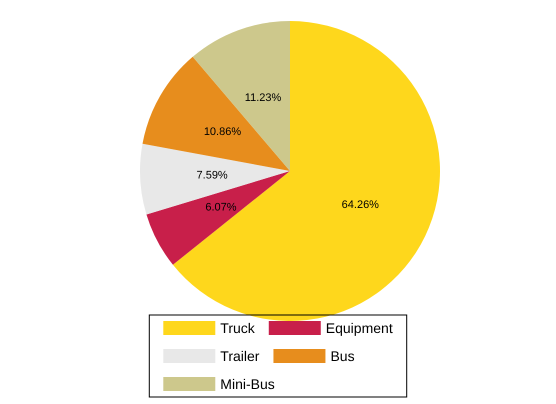 This screenshot has height=404, width=556. Describe the element at coordinates (223, 132) in the screenshot. I see `data-label: 10.86%` at that location.